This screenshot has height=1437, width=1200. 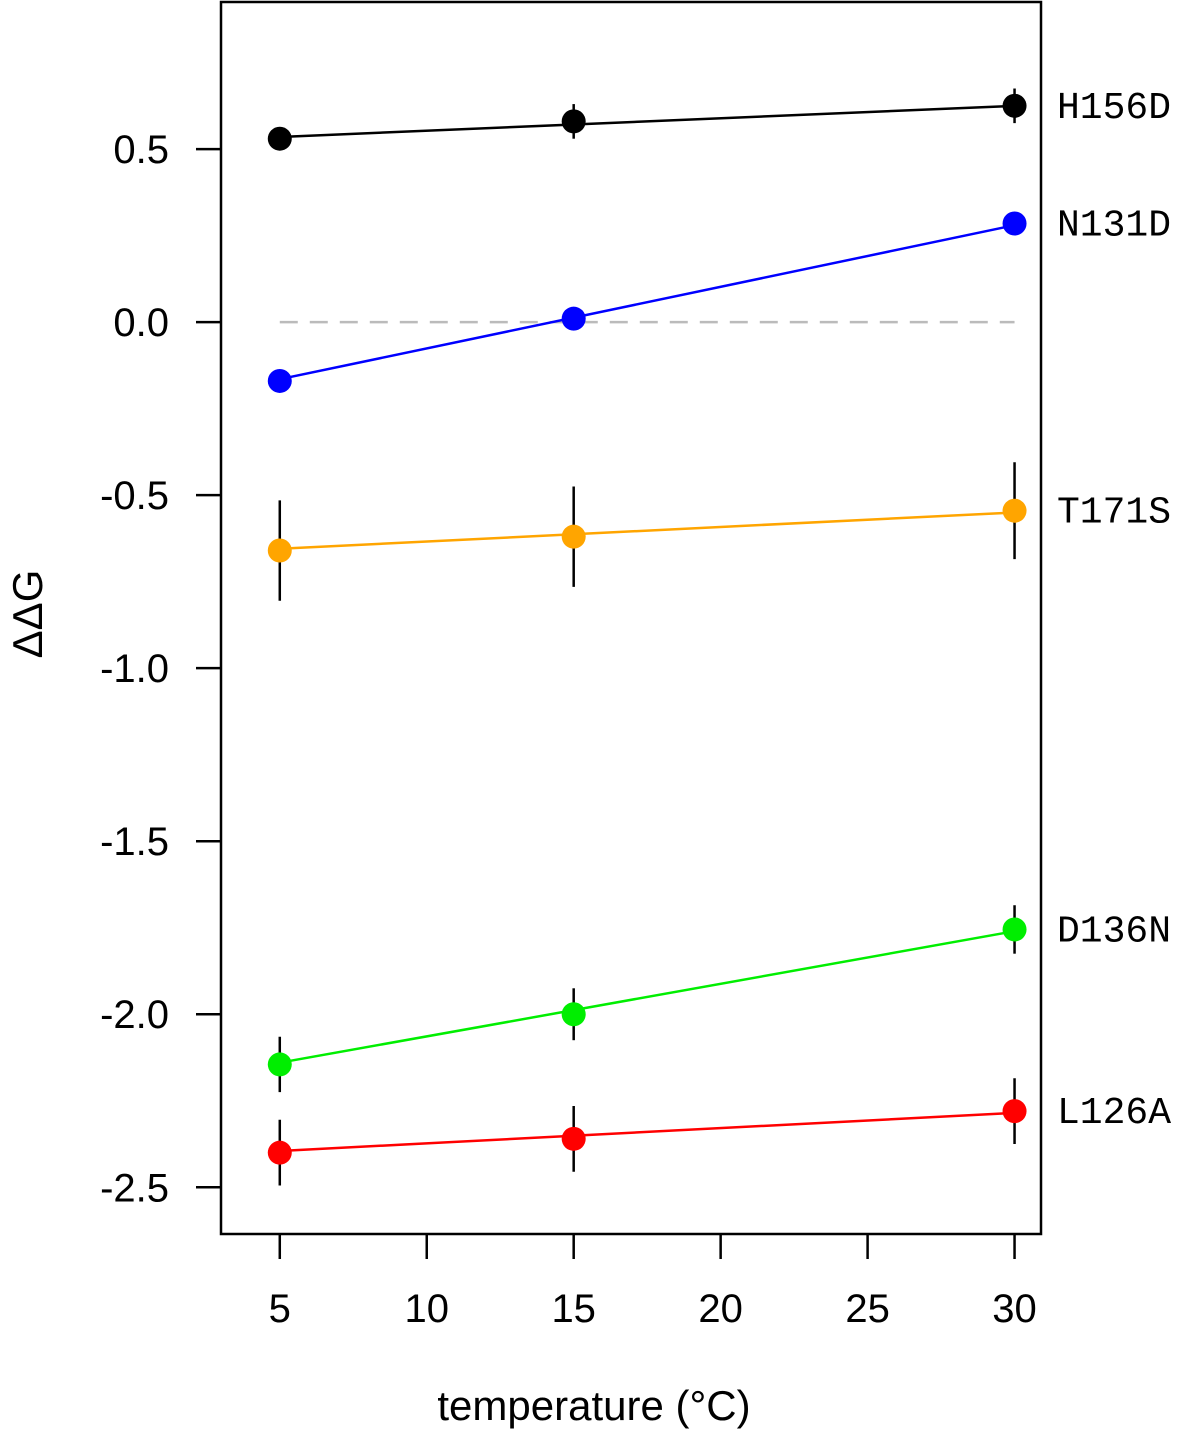 What do you see at coordinates (141, 150) in the screenshot?
I see `y-tick-label: 0.5` at bounding box center [141, 150].